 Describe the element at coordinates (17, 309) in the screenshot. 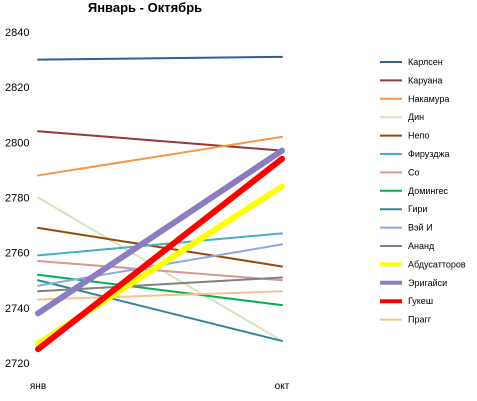

I see `y-tick-label: 2740` at that location.